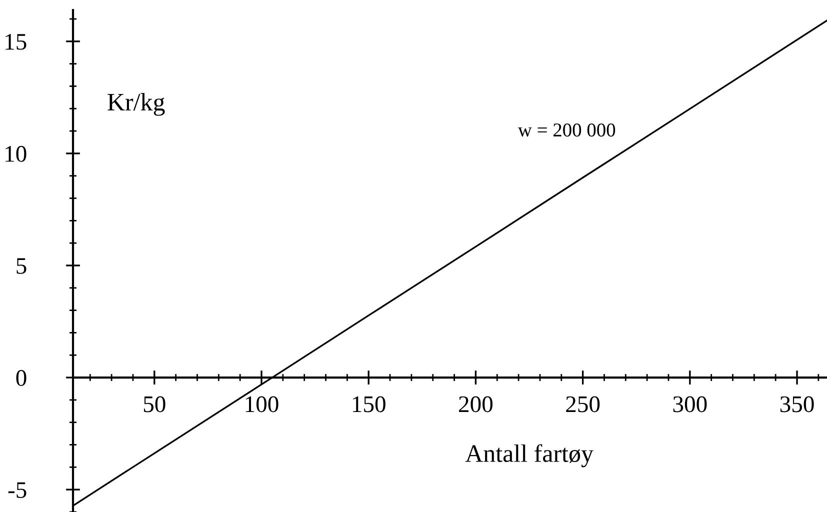 Image resolution: width=827 pixels, height=512 pixels. What do you see at coordinates (21, 266) in the screenshot?
I see `y-tick-label: 5` at bounding box center [21, 266].